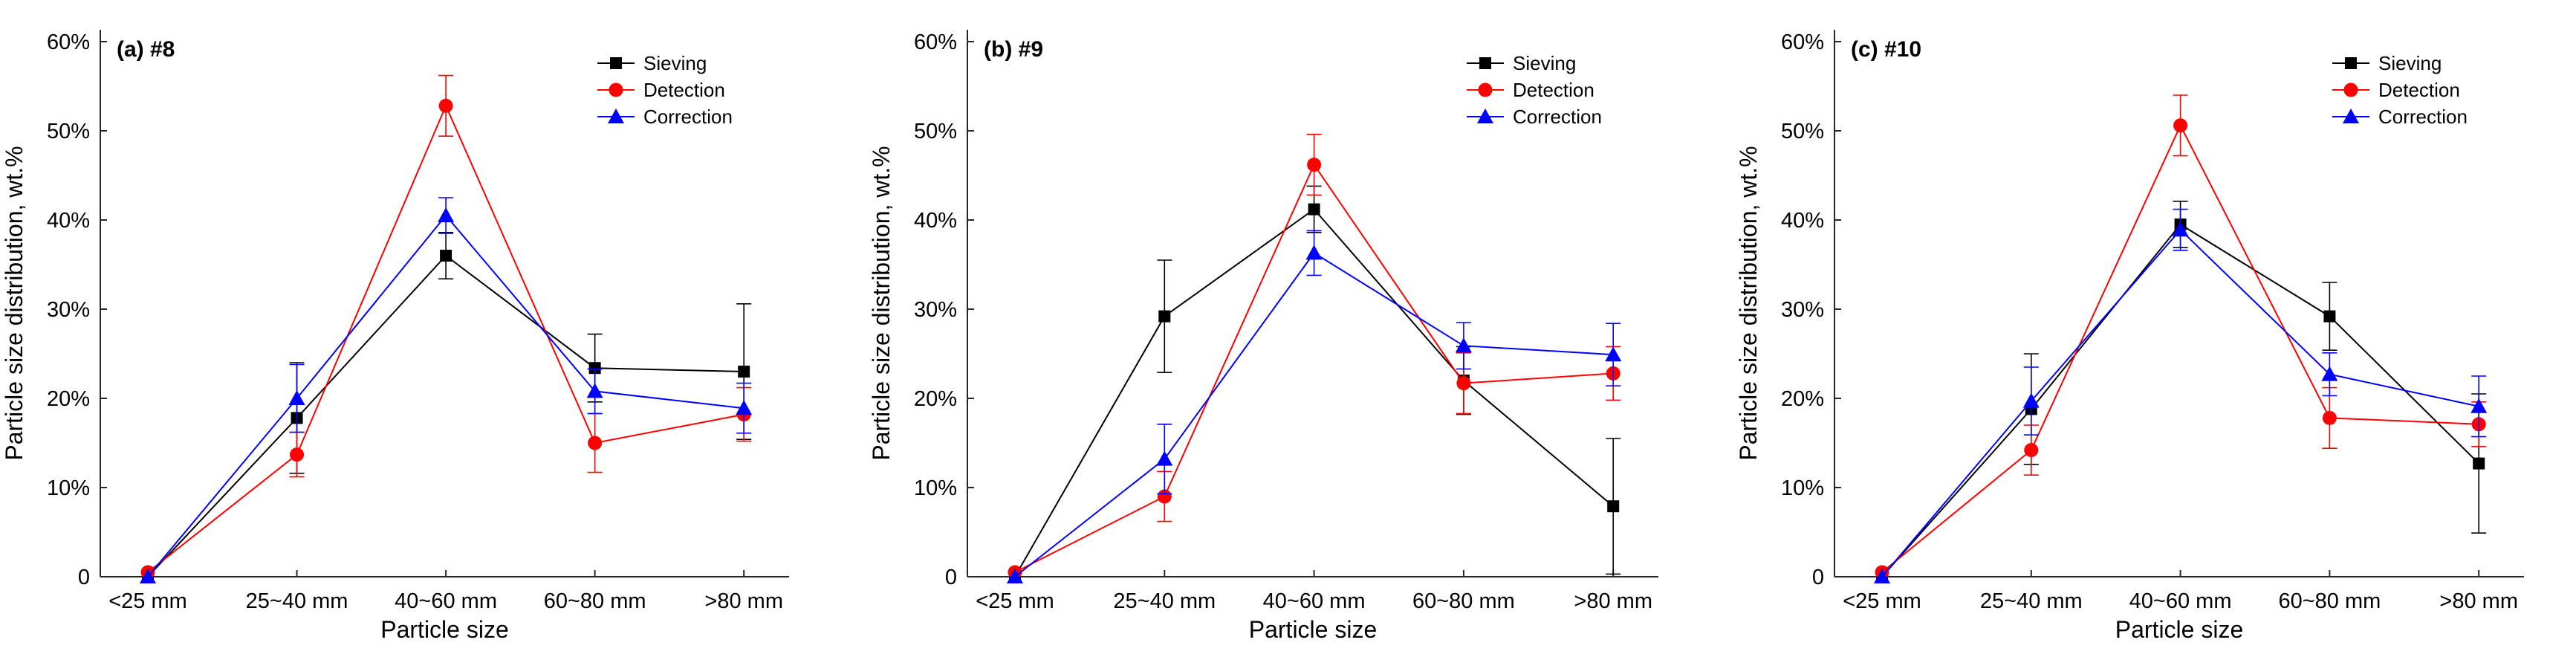 This screenshot has width=2576, height=657. I want to click on legend-label: Sieving, so click(2410, 63).